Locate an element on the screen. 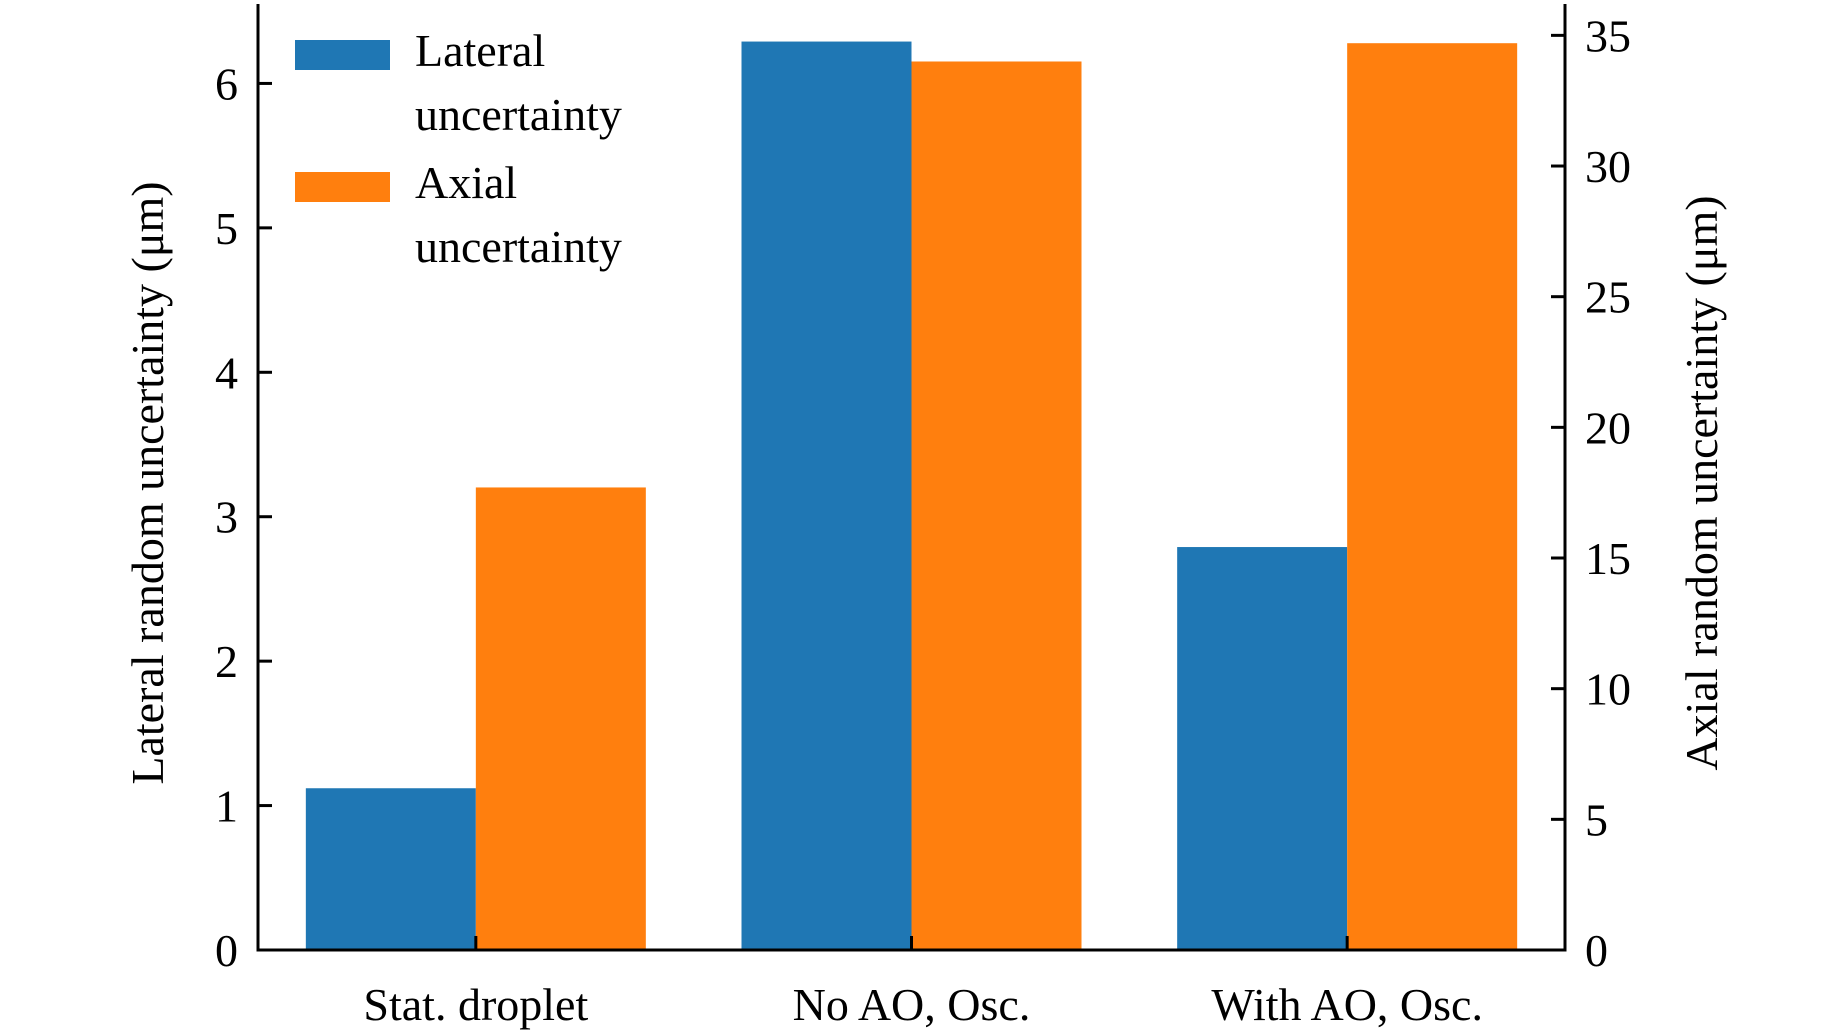  left-y-tick-label: 5 is located at coordinates (226, 228).